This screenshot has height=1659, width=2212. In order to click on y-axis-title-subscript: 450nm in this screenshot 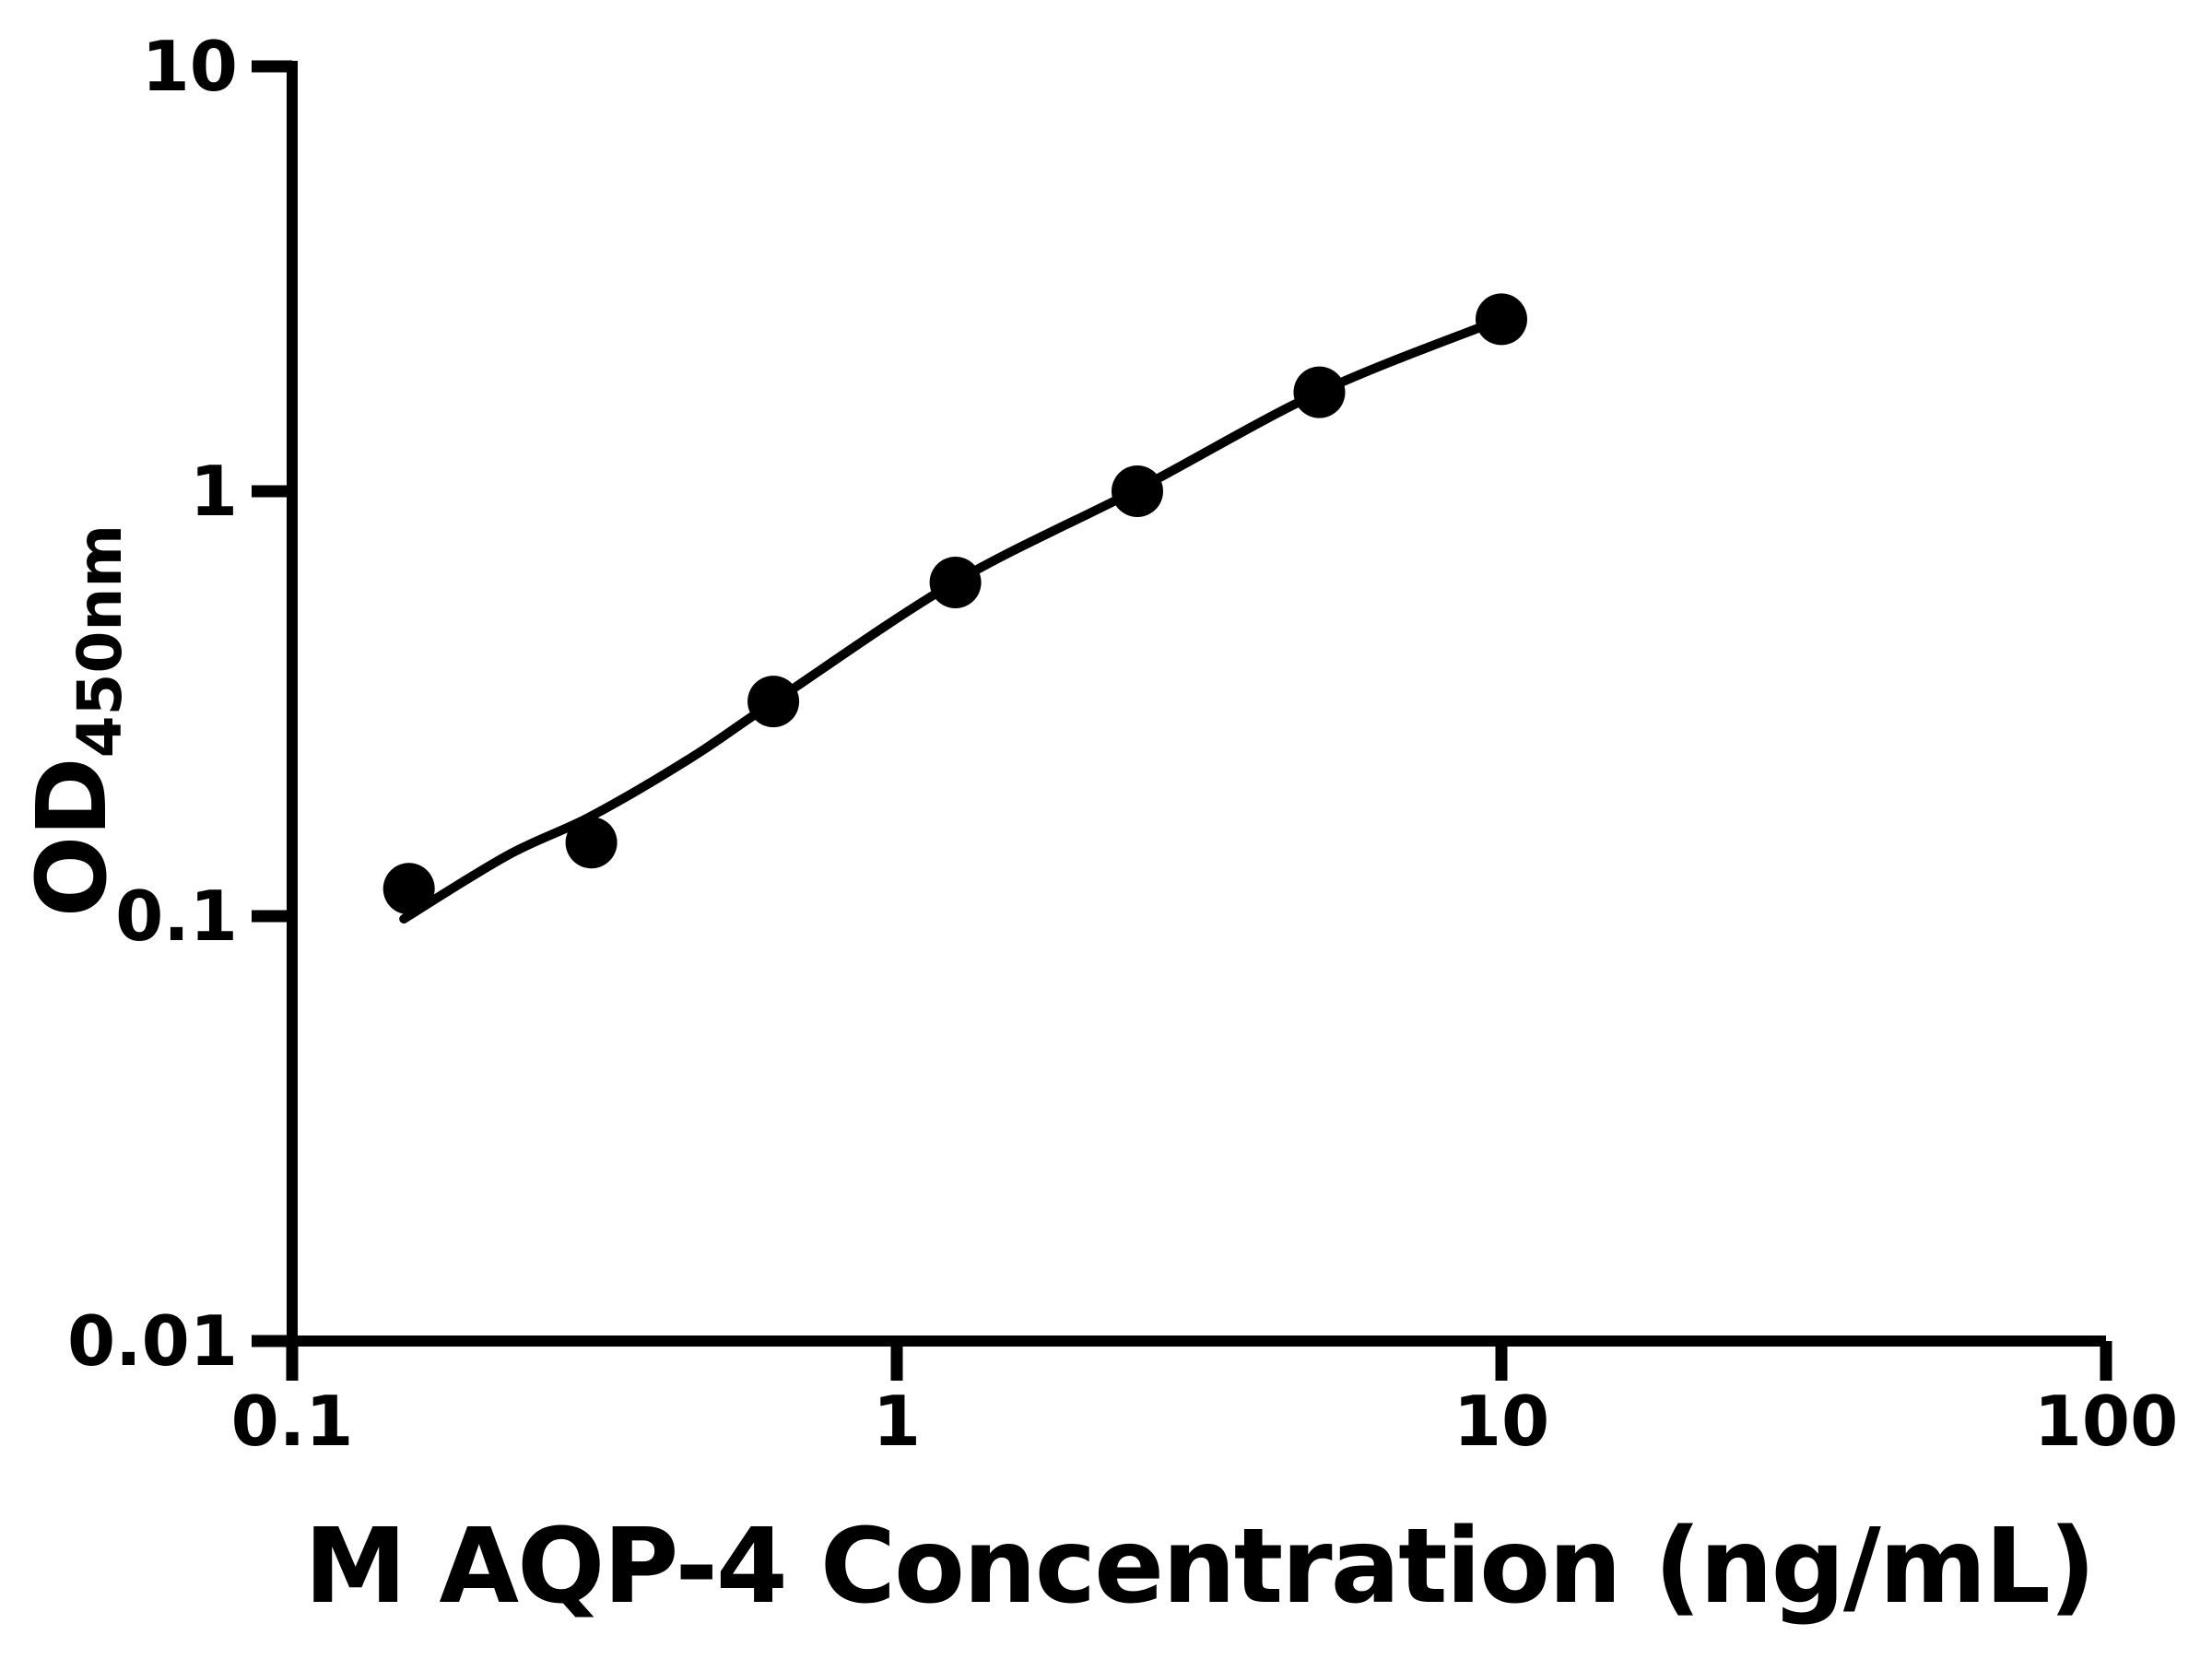, I will do `click(100, 641)`.